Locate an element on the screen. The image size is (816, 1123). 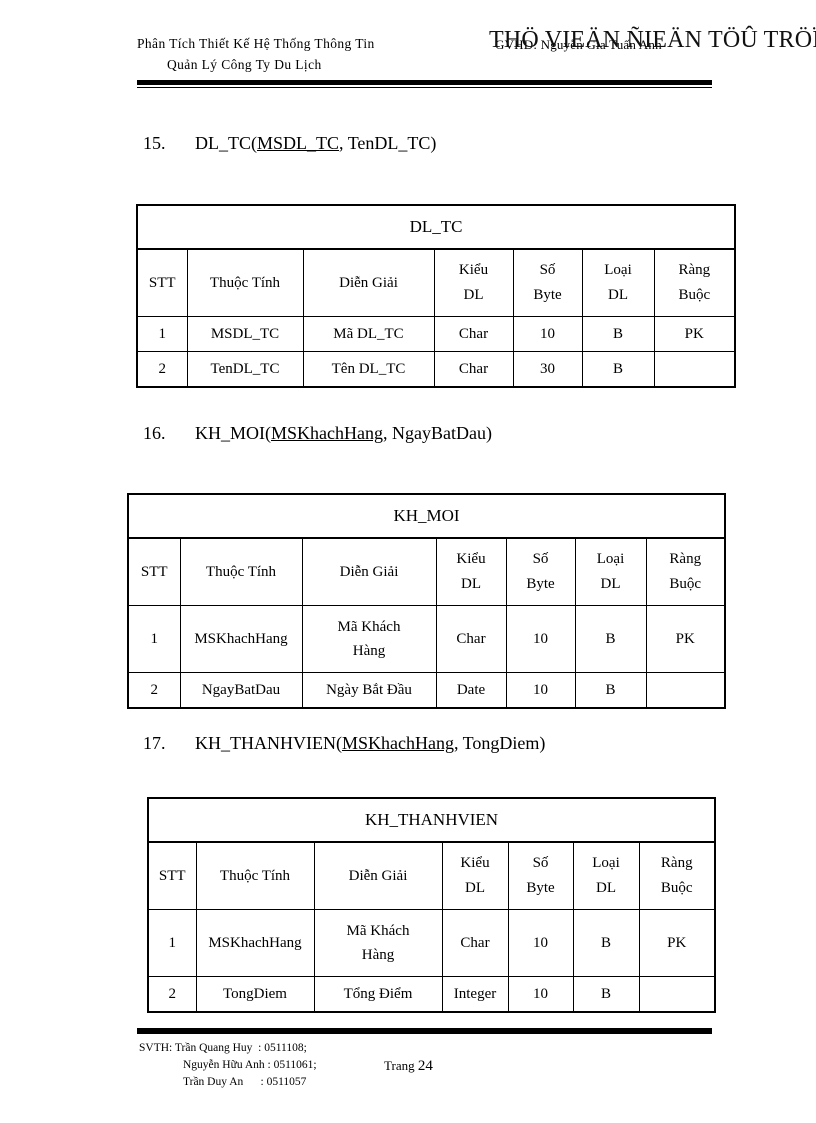
relation-prefix-15: DL_TC( is located at coordinates (226, 143).